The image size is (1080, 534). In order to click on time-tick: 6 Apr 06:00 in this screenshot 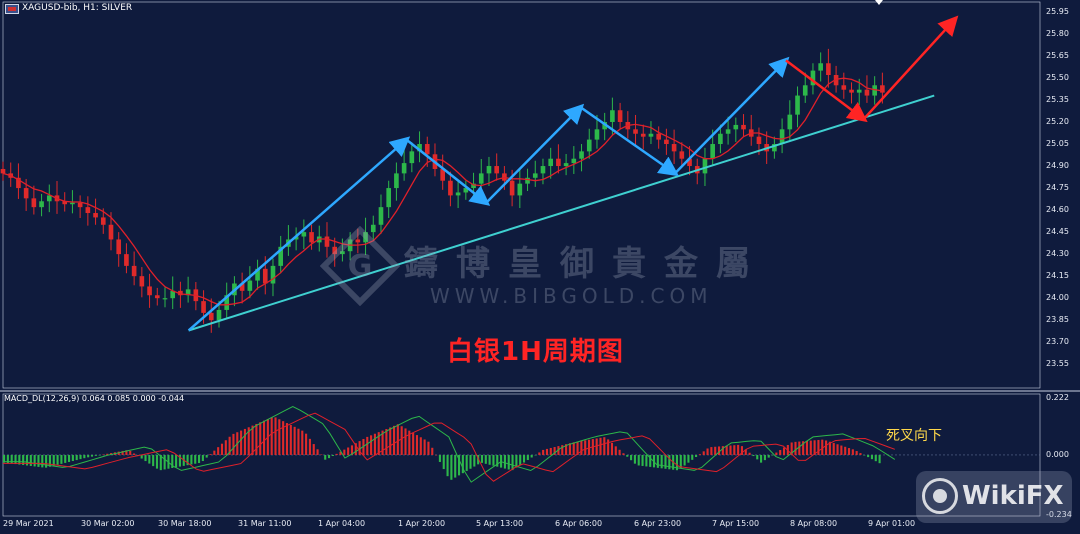, I will do `click(579, 523)`.